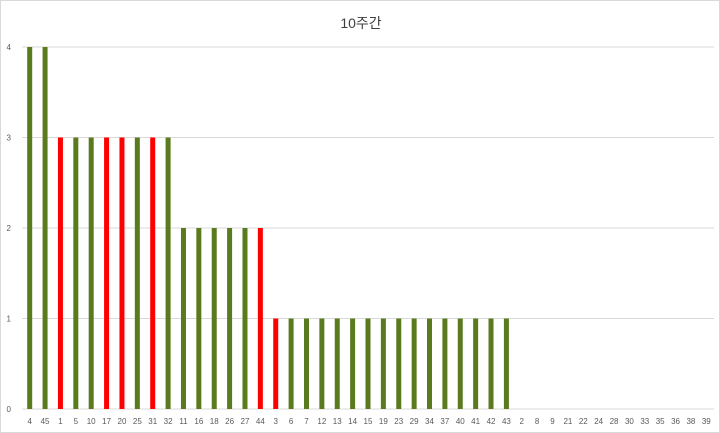 The width and height of the screenshot is (720, 433). What do you see at coordinates (660, 421) in the screenshot?
I see `x-tick-label: 35` at bounding box center [660, 421].